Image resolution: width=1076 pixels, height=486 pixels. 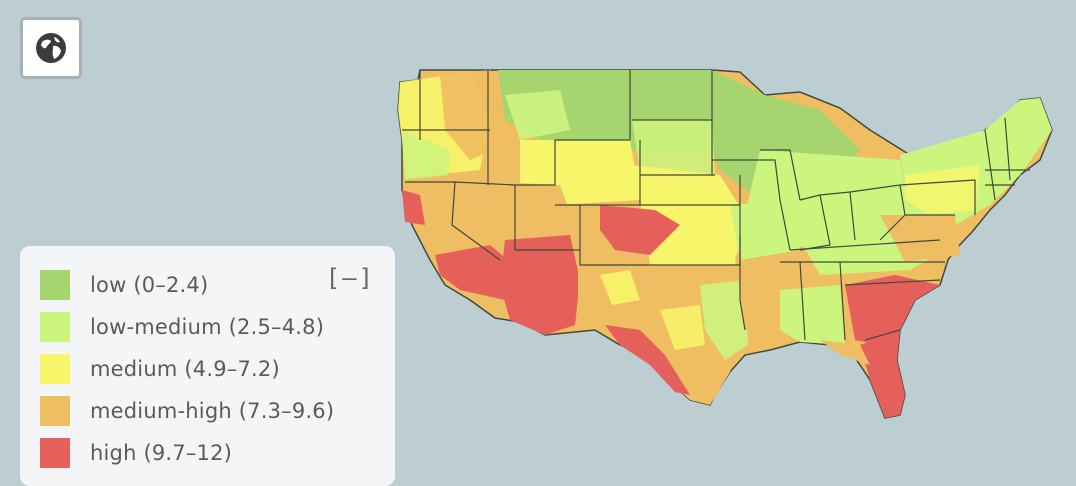 What do you see at coordinates (540, 285) in the screenshot?
I see `region-arizona-red` at bounding box center [540, 285].